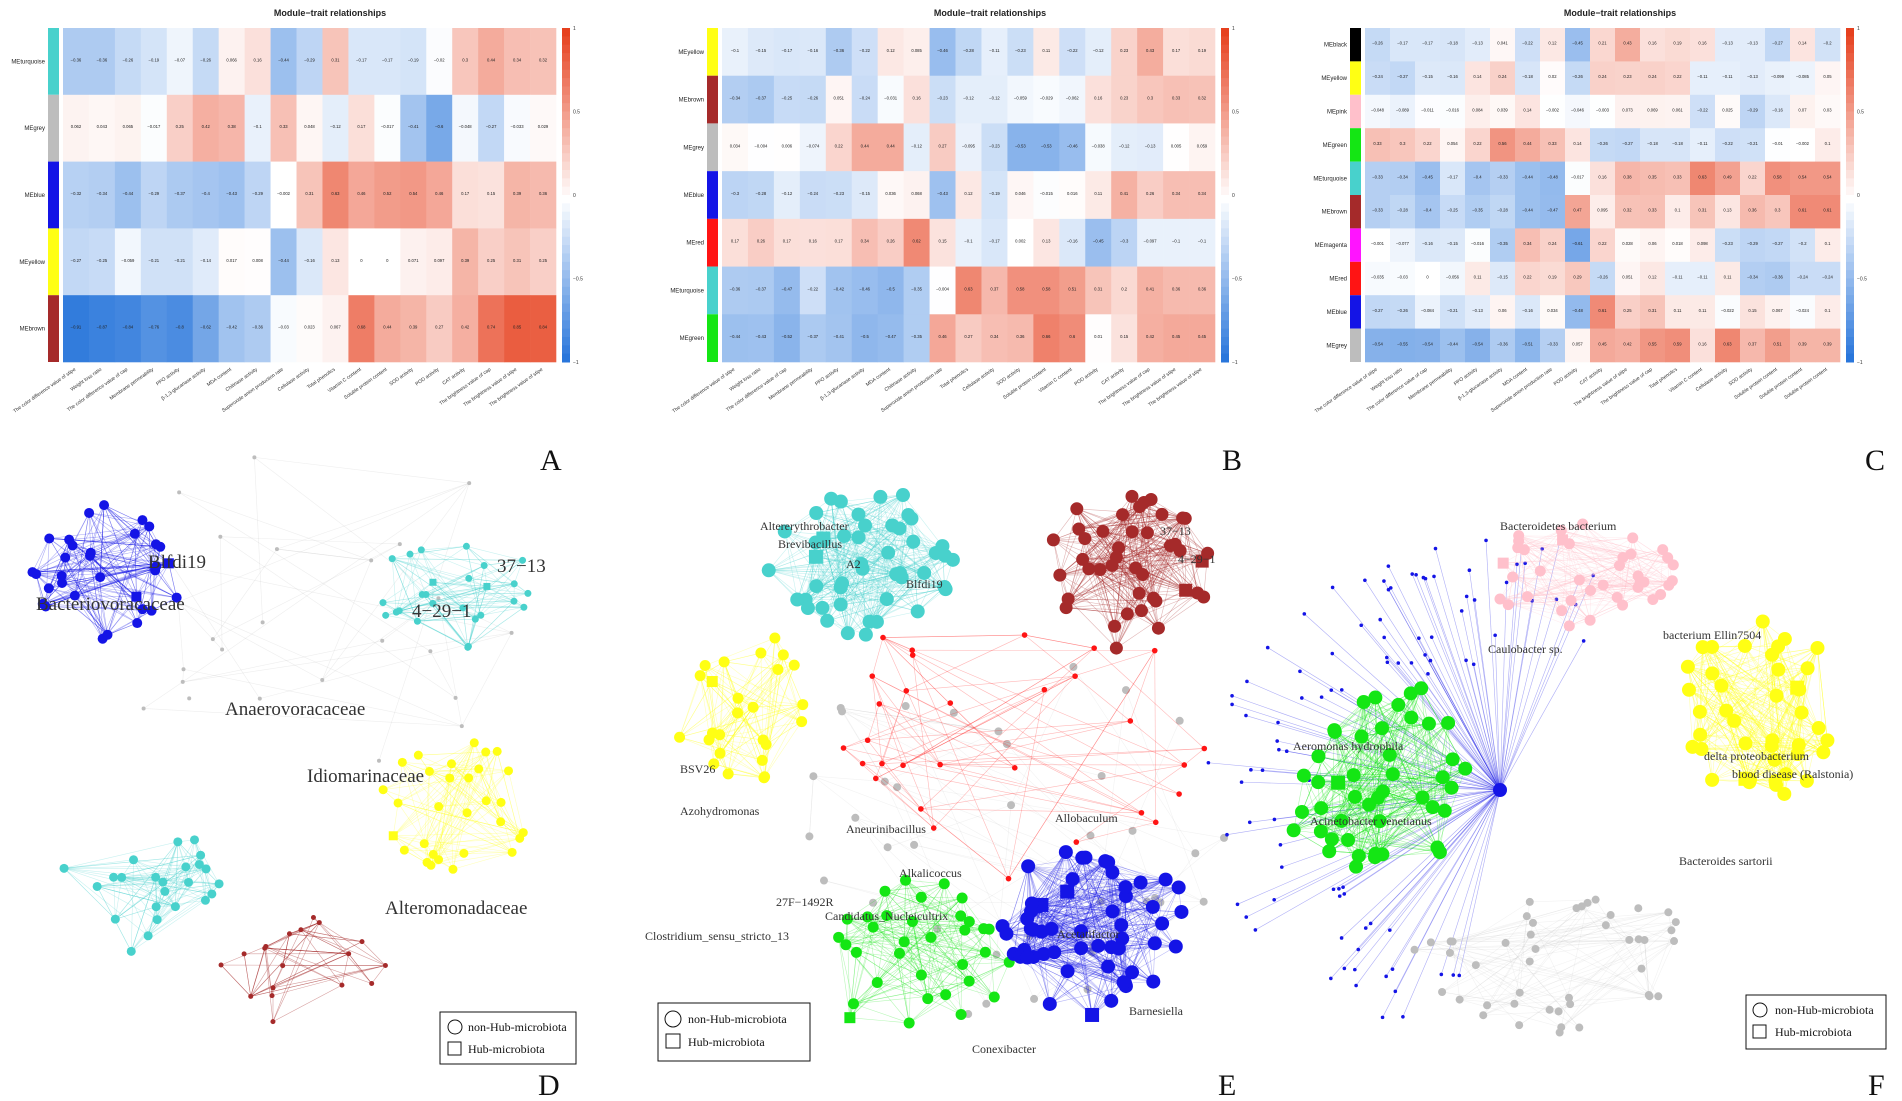 The image size is (1902, 1101). Describe the element at coordinates (886, 829) in the screenshot. I see `node-label: Aneurinibacillus` at that location.